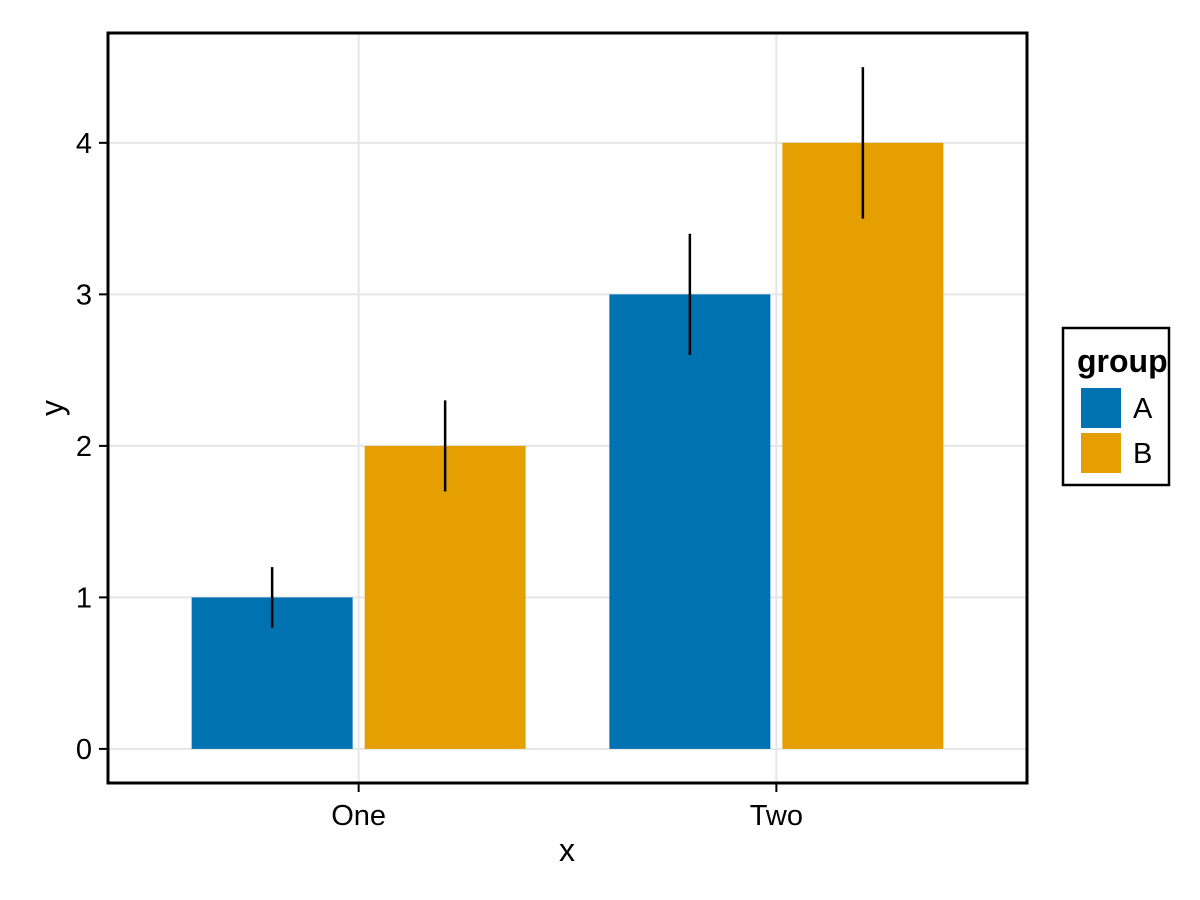  What do you see at coordinates (445, 597) in the screenshot?
I see `bar-One-B` at bounding box center [445, 597].